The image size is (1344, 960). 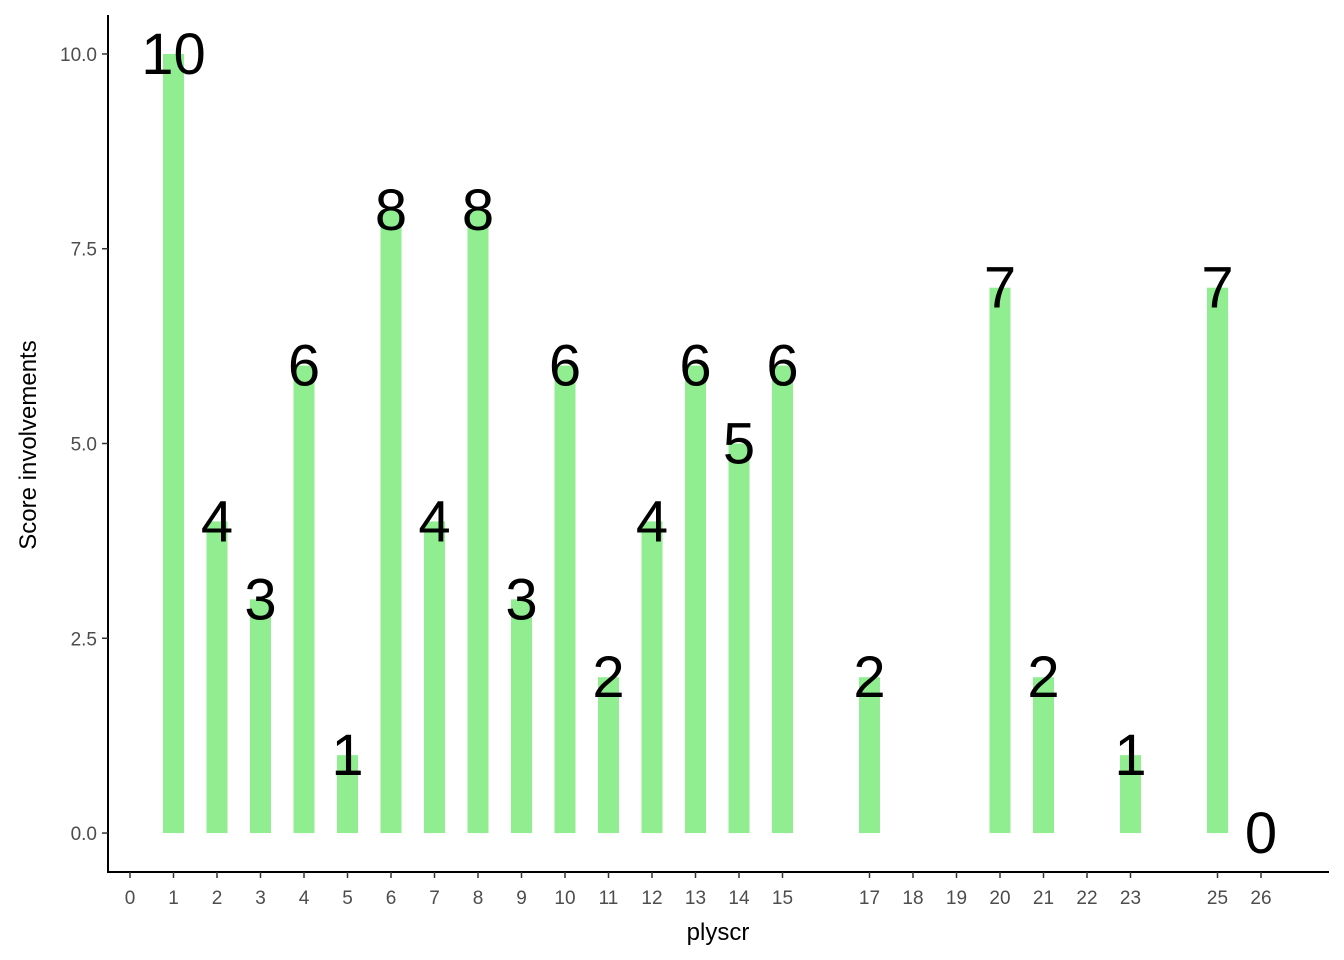 What do you see at coordinates (651, 898) in the screenshot?
I see `x-tick-label: 12` at bounding box center [651, 898].